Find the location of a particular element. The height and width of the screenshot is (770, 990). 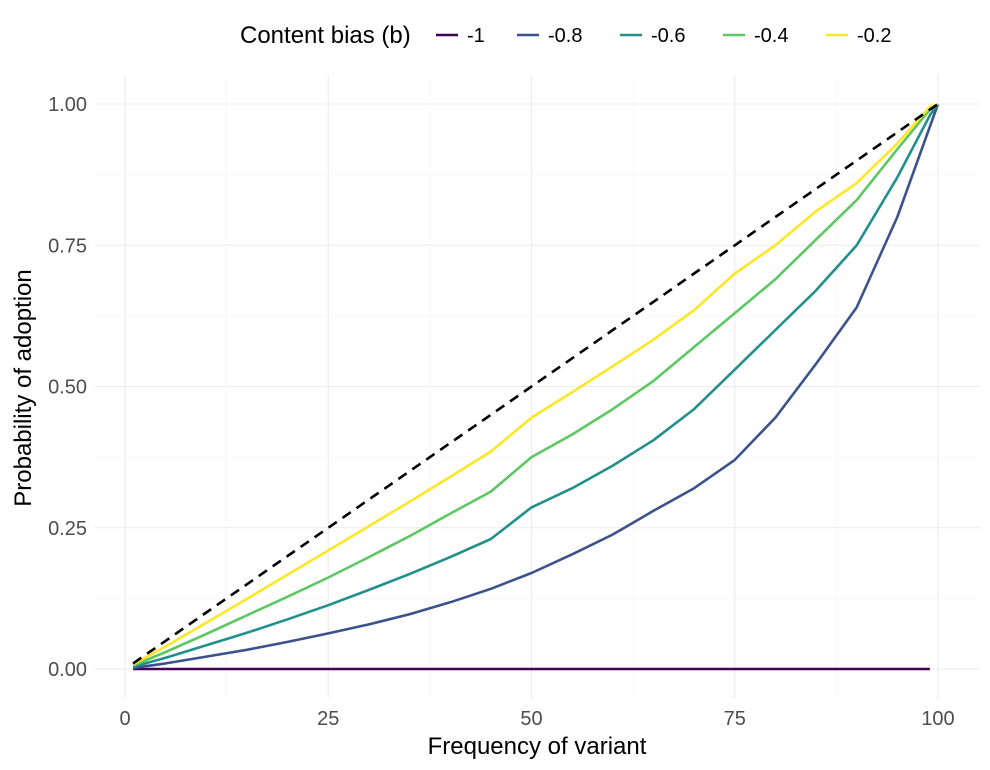

legend-label: -0.2 is located at coordinates (874, 36).